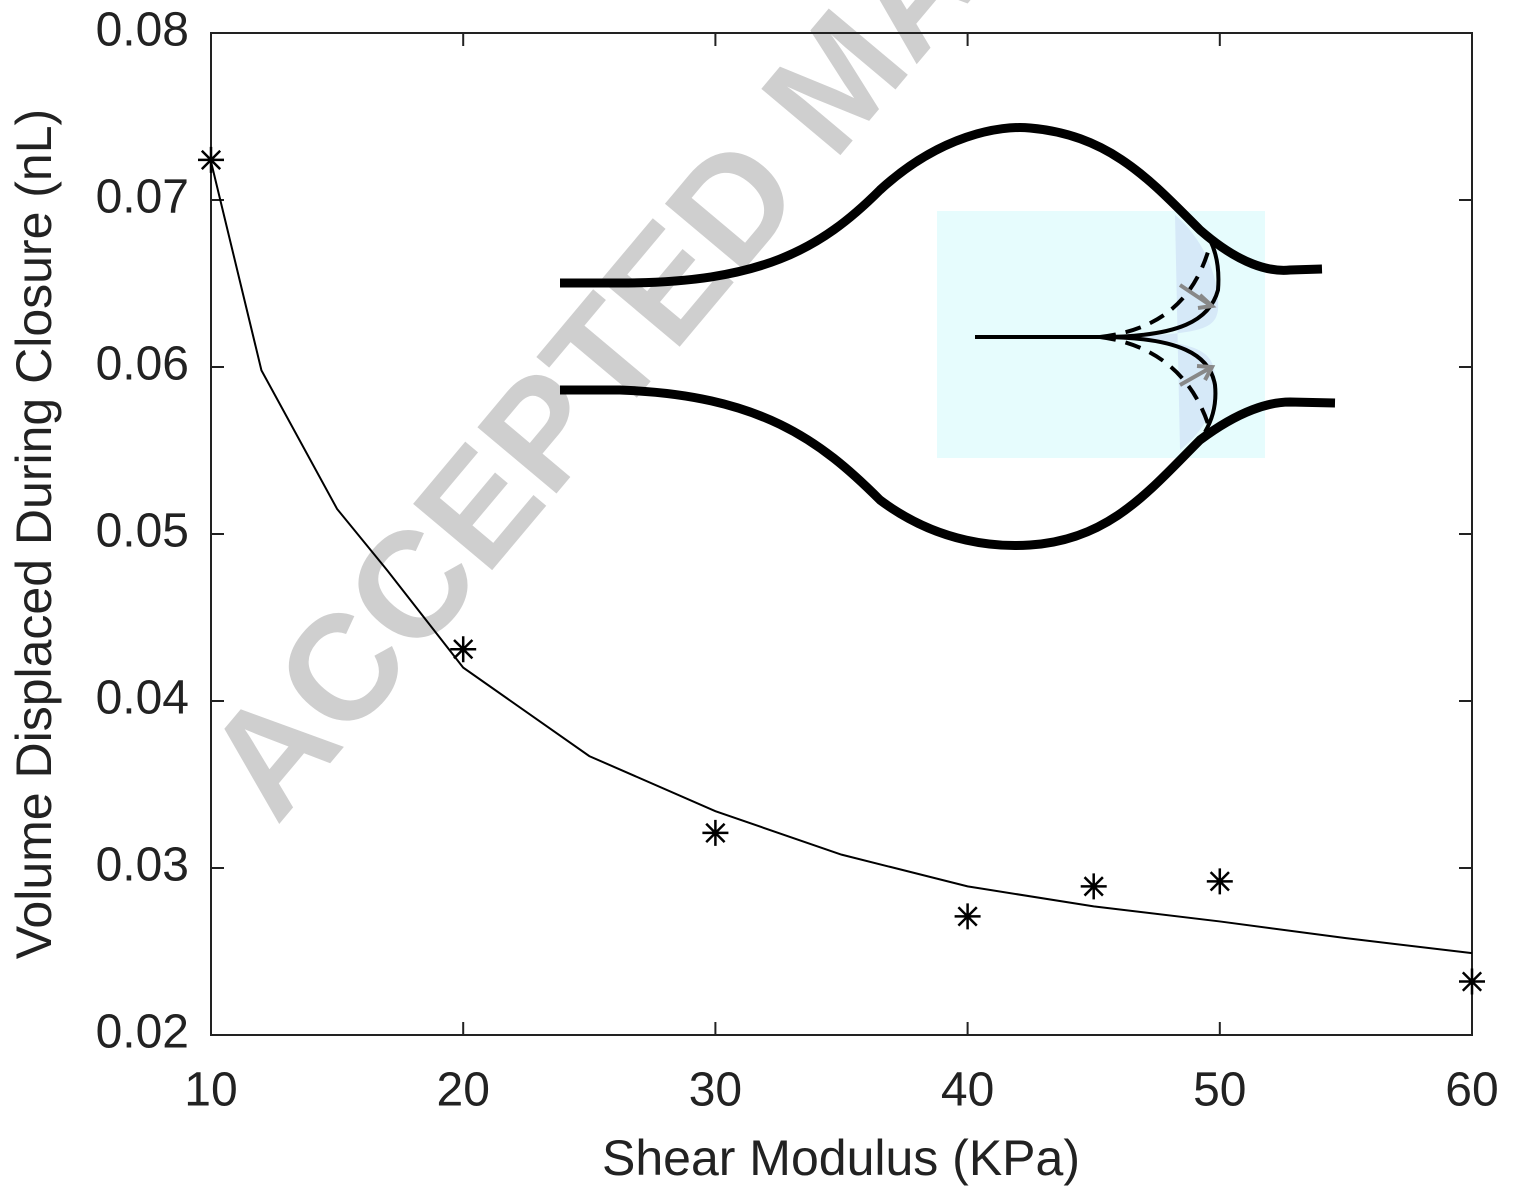  I want to click on x-tick-label: 20, so click(463, 1090).